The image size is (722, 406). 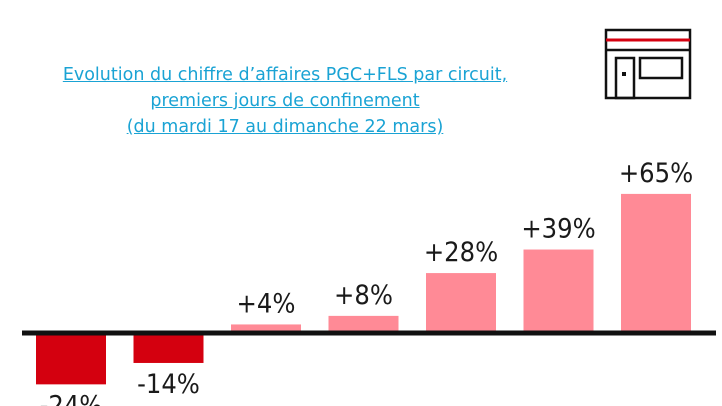 I want to click on chart-title-line-3: (du mardi 17 au dimanche 22 mars), so click(x=285, y=127).